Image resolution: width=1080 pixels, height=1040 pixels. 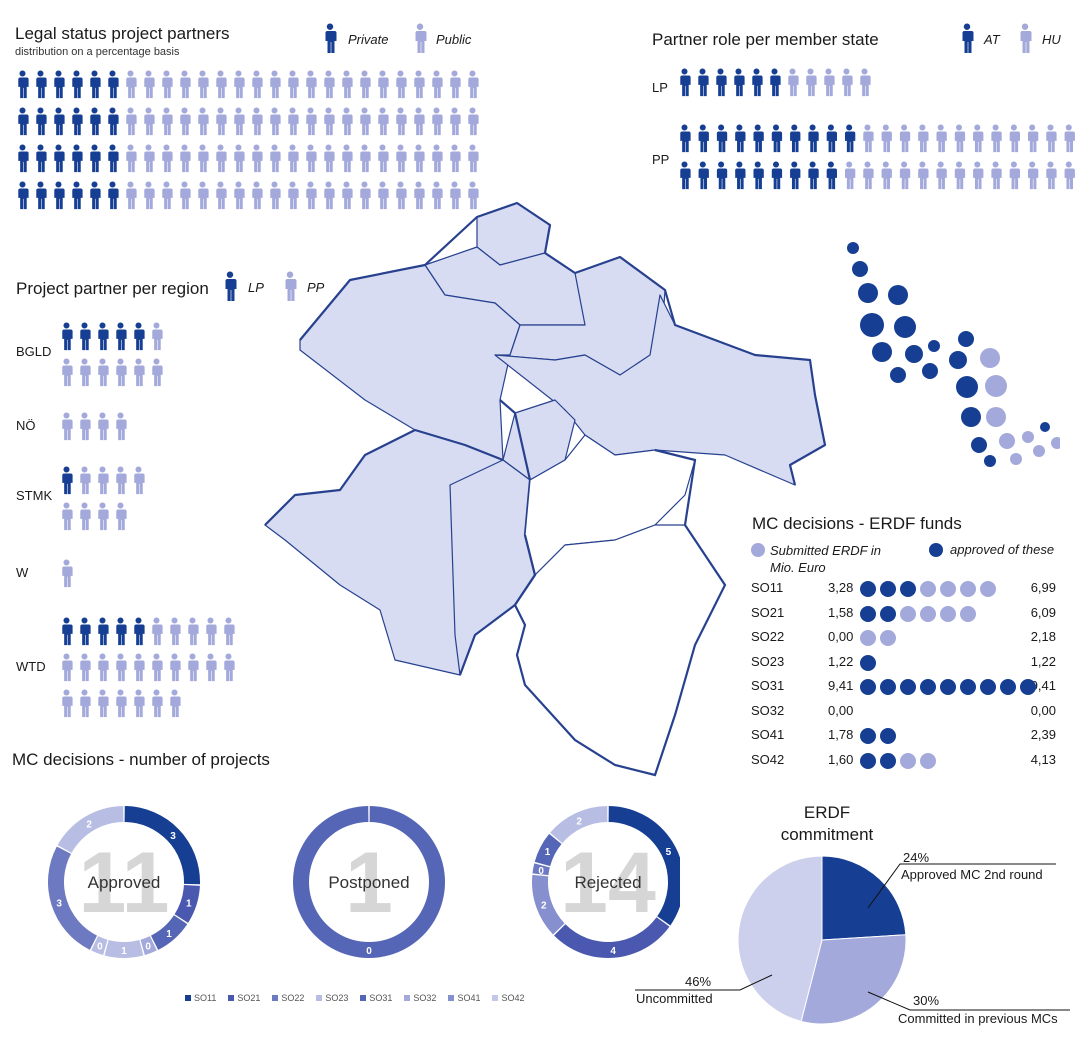 What do you see at coordinates (1043, 734) in the screenshot?
I see `erdf-submitted-value: 2,39` at bounding box center [1043, 734].